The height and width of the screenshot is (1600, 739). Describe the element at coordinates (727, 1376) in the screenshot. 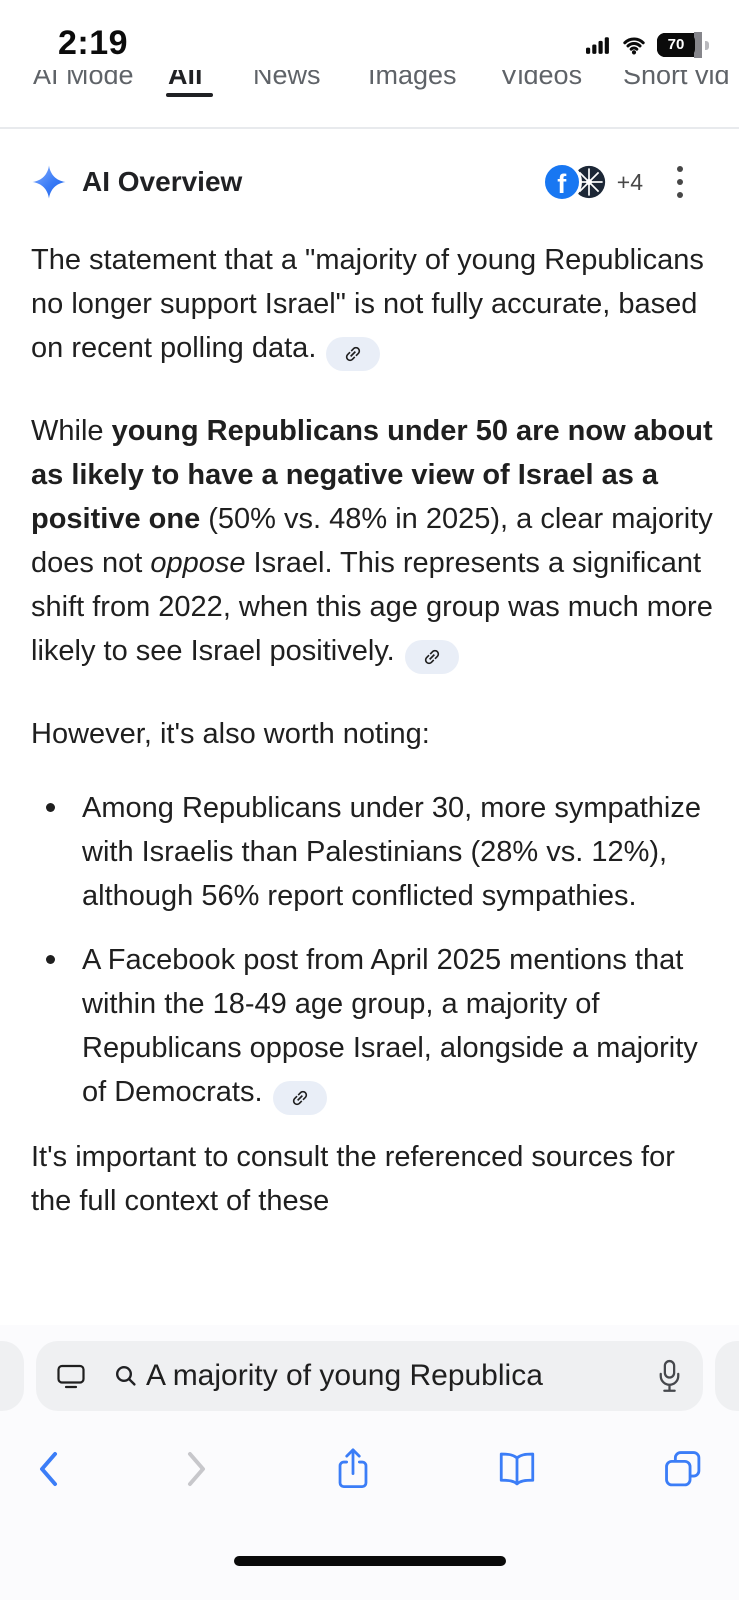

I see `next-tab-edge` at that location.